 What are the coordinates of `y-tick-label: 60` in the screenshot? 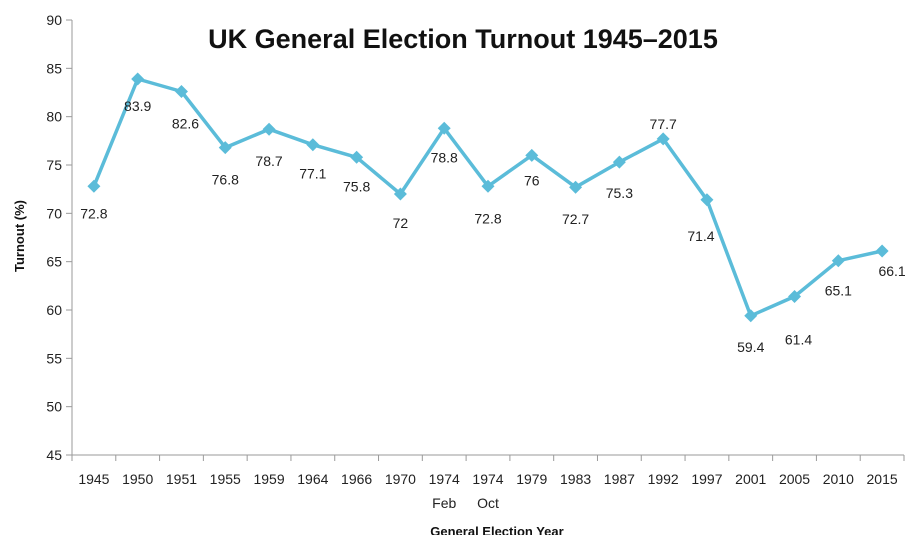 It's located at (54, 310).